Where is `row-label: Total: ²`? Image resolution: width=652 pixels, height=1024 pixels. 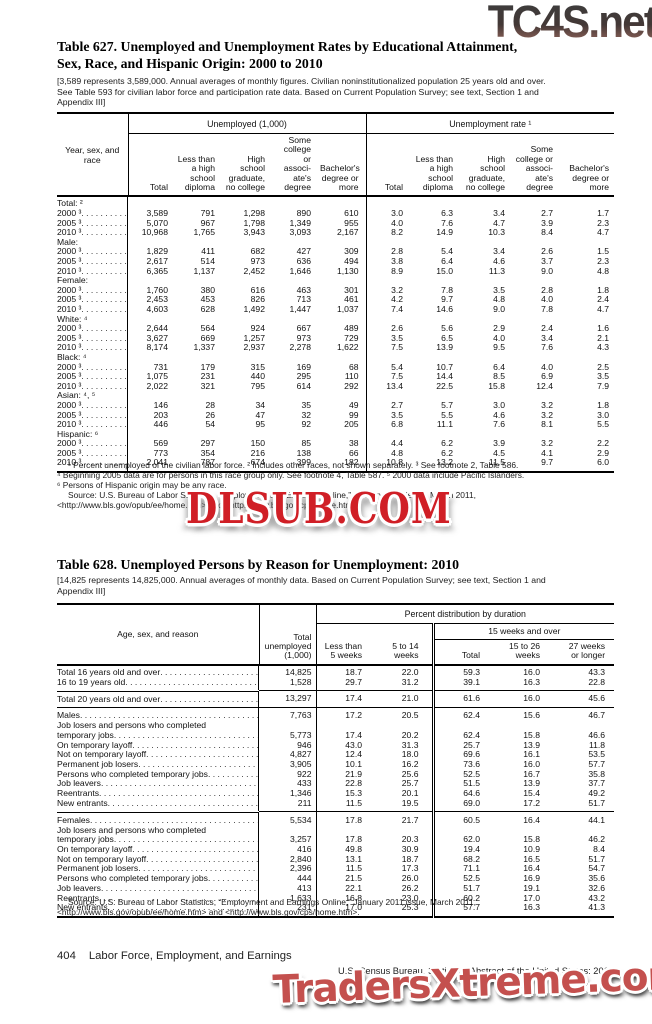 row-label: Total: ² is located at coordinates (92, 203).